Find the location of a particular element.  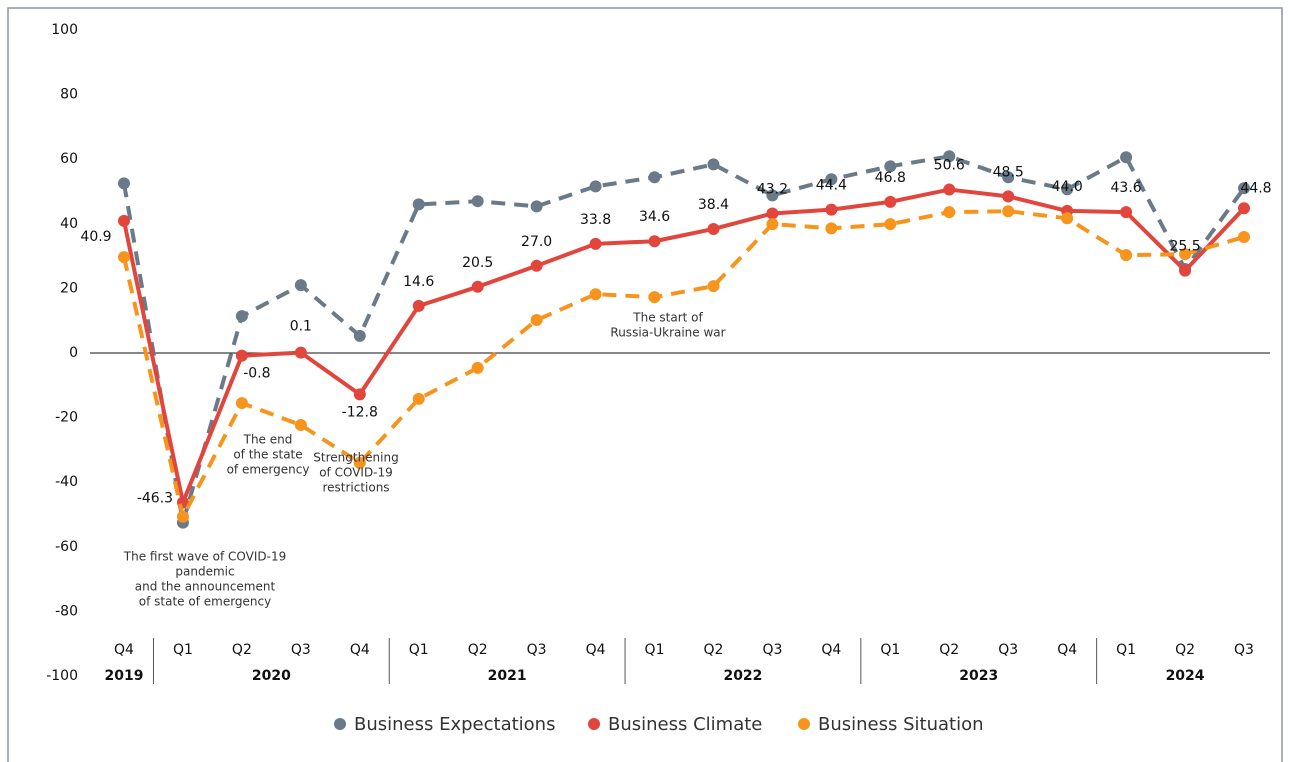

data-label: 44.0 is located at coordinates (1067, 187).